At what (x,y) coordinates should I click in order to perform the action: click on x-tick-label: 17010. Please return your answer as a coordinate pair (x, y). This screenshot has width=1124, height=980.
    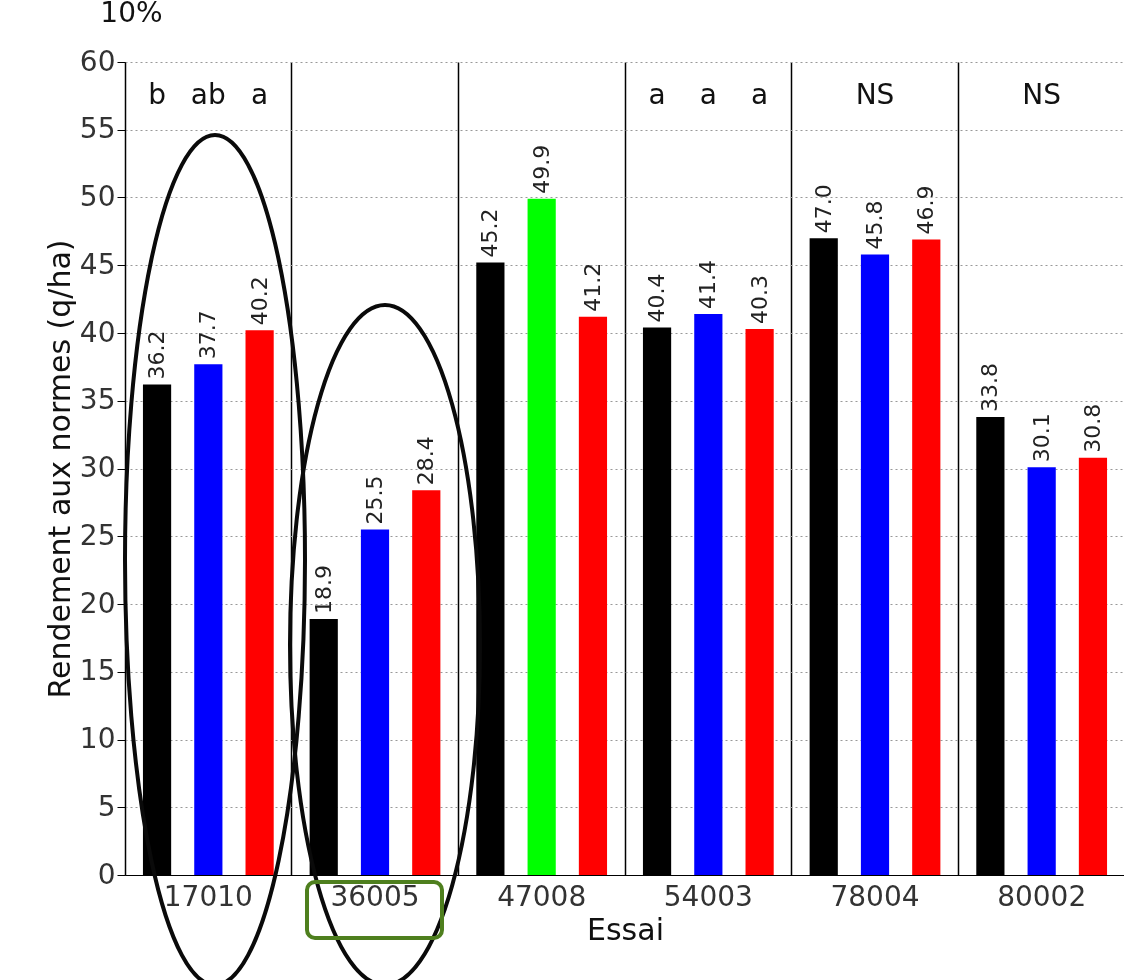
    Looking at the image, I should click on (208, 896).